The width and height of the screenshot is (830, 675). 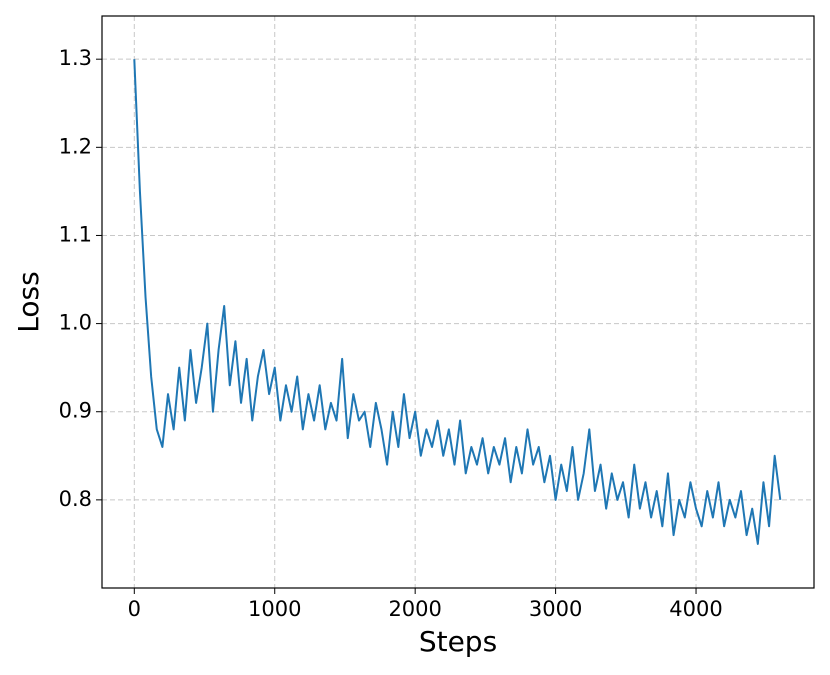 What do you see at coordinates (274, 609) in the screenshot?
I see `x-tick-label: 1000` at bounding box center [274, 609].